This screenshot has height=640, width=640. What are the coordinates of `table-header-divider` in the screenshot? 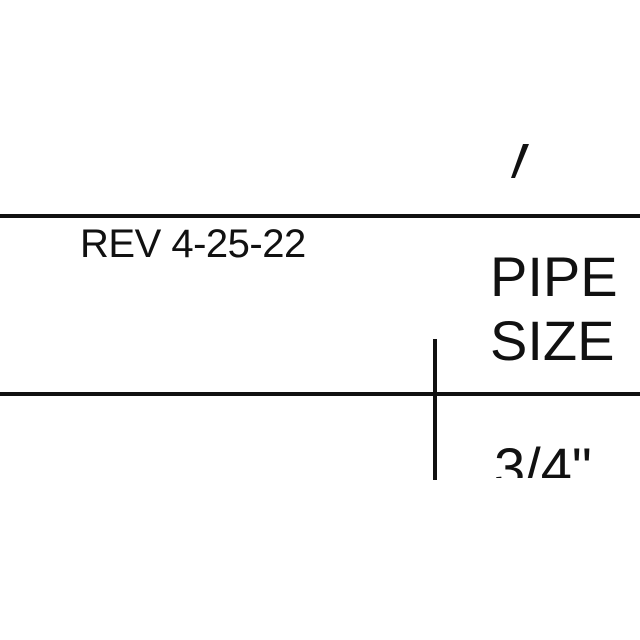 It's located at (320, 394).